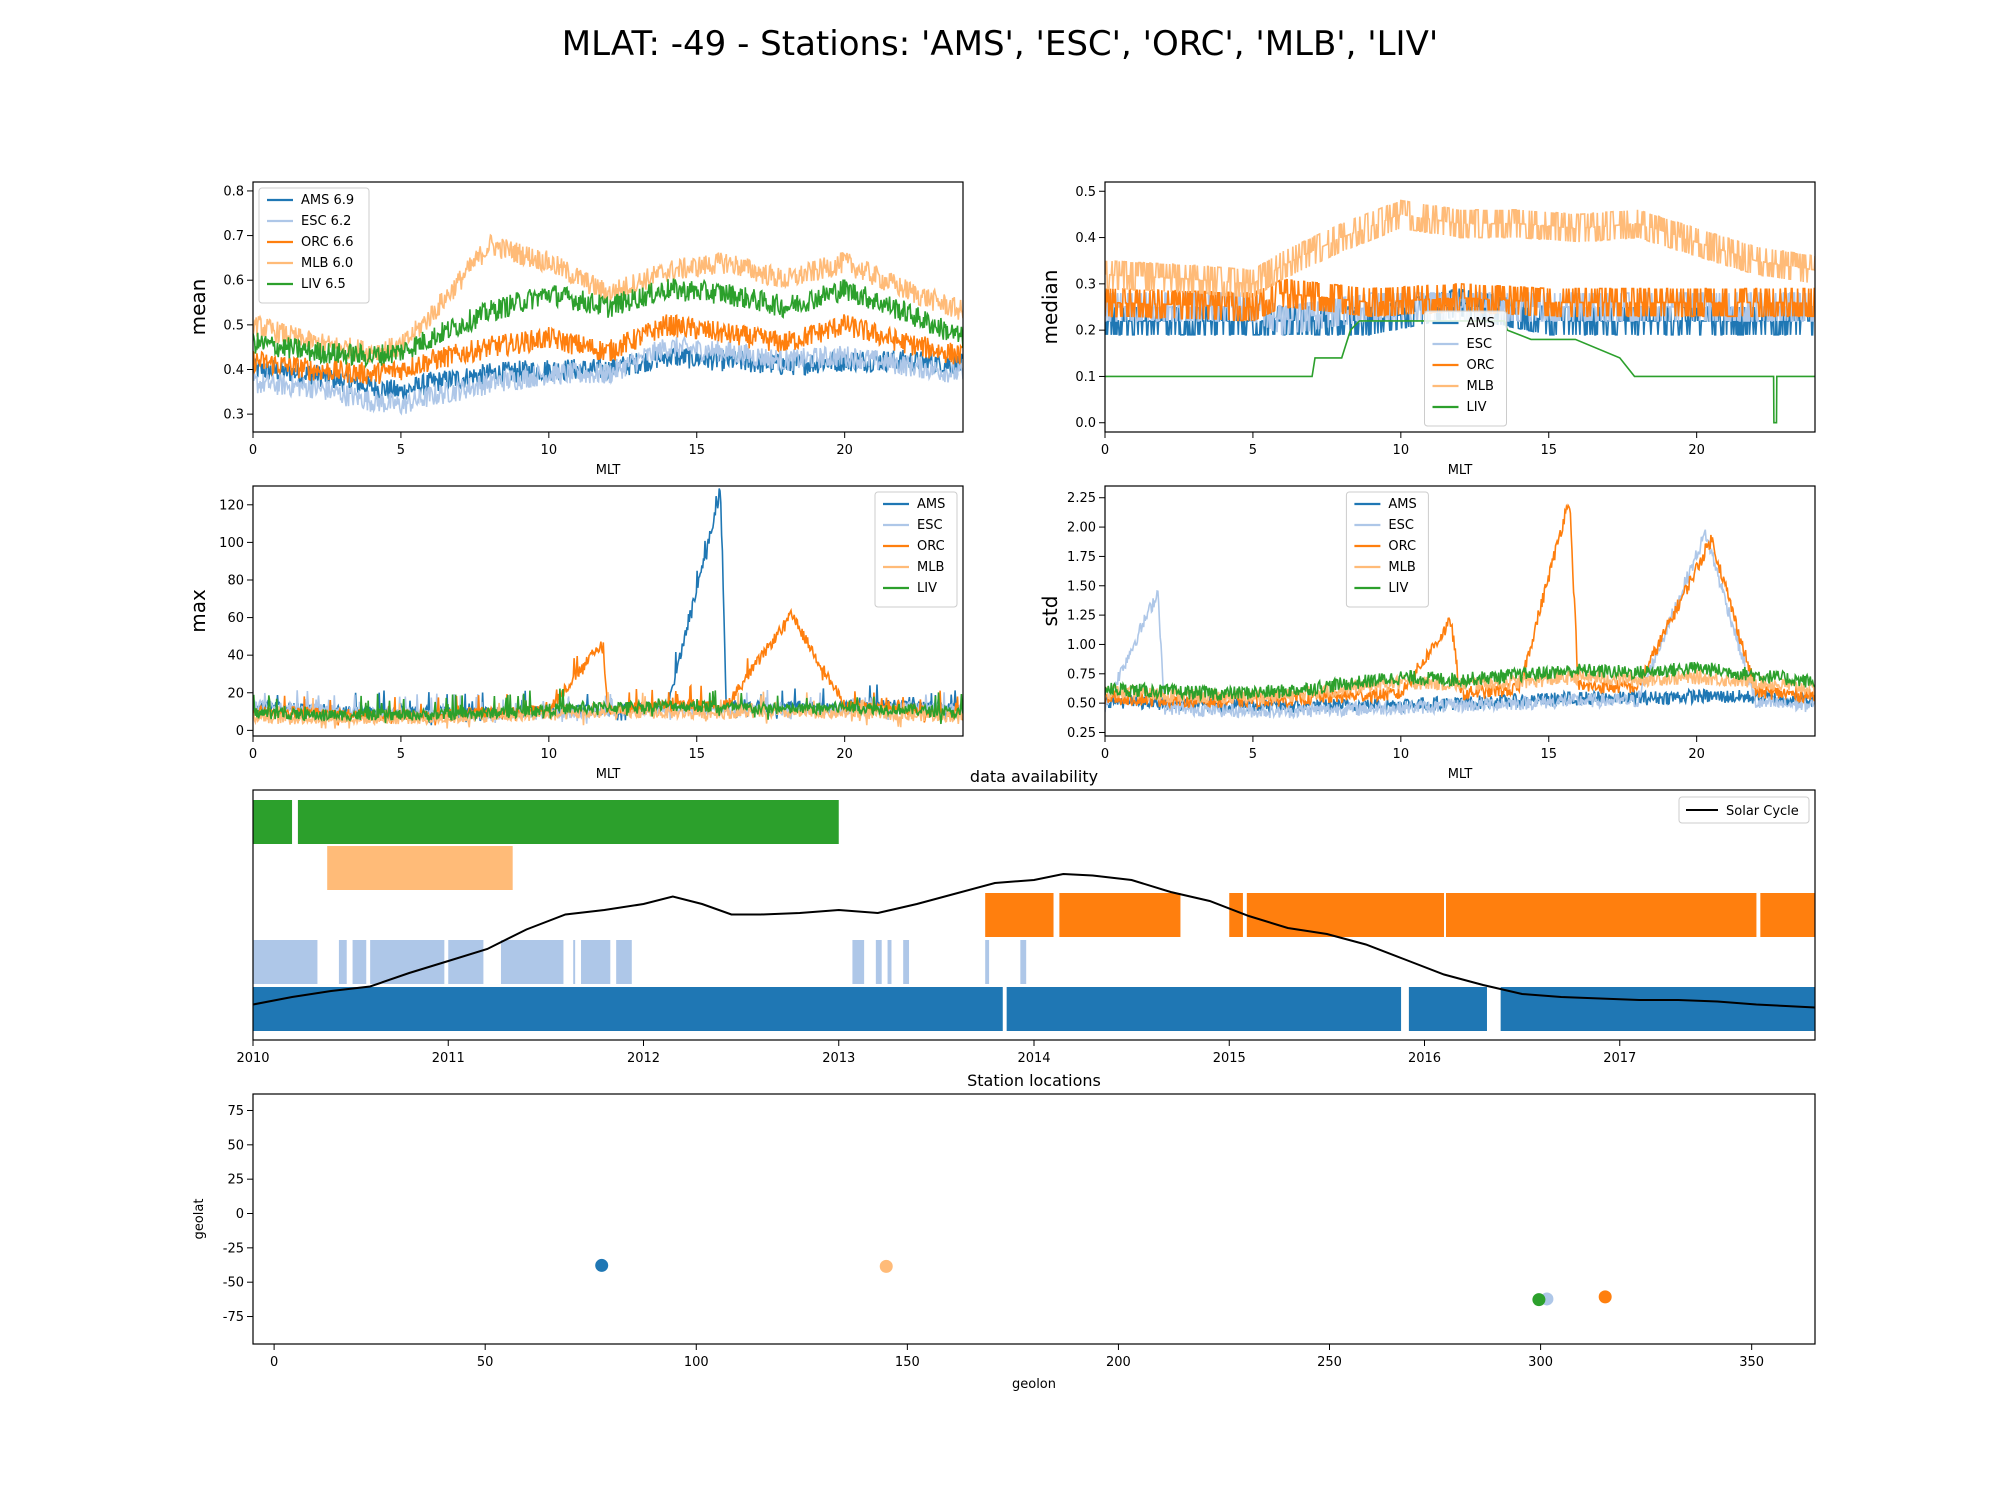 The image size is (2000, 1500). I want to click on max-xtick-label: 15, so click(696, 754).